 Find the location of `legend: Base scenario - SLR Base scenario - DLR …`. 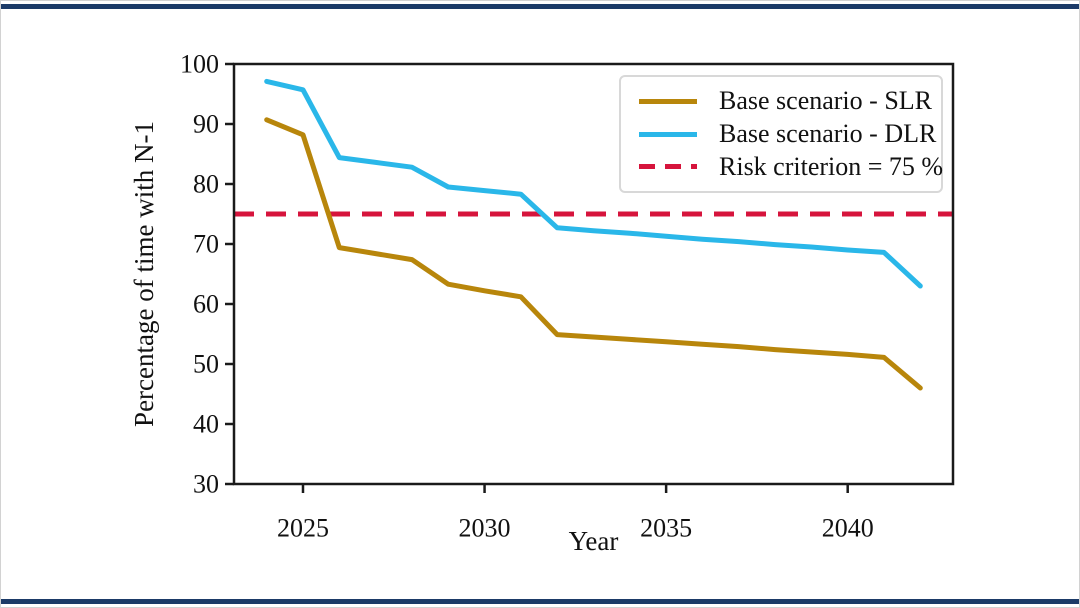

legend: Base scenario - SLR Base scenario - DLR … is located at coordinates (781, 134).